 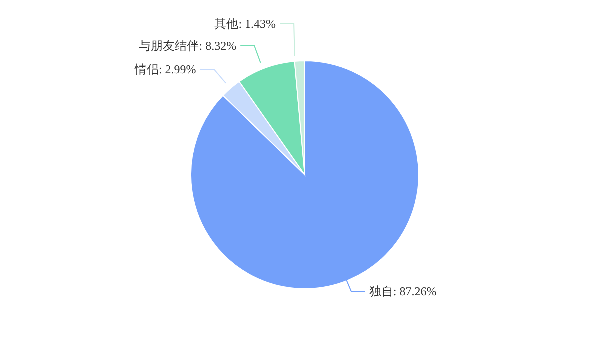 What do you see at coordinates (403, 291) in the screenshot?
I see `slice-label: 独自: 87.26%` at bounding box center [403, 291].